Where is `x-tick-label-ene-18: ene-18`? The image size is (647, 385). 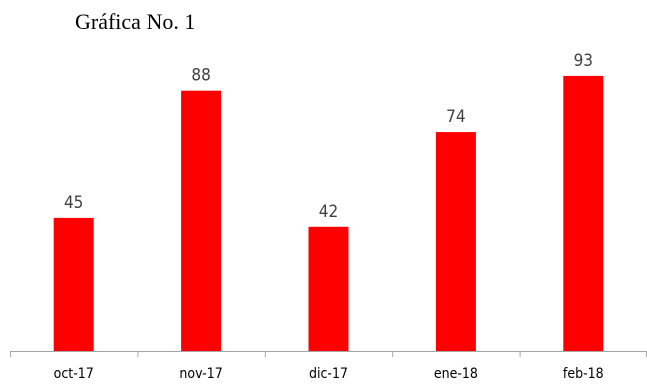
x-tick-label-ene-18: ene-18 is located at coordinates (456, 374).